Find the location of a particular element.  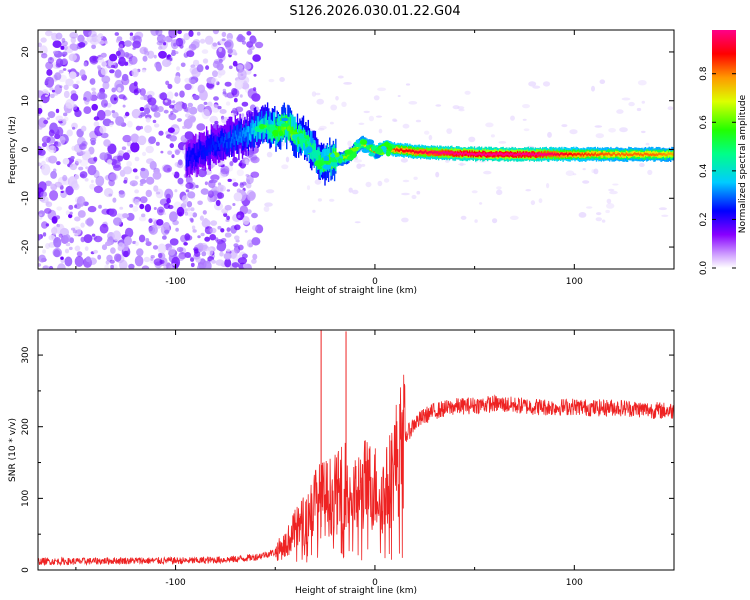

ridge-blob is located at coordinates (357, 141).